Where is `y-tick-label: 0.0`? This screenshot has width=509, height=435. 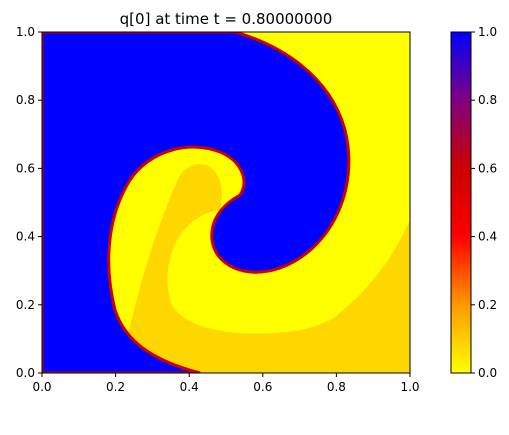
y-tick-label: 0.0 is located at coordinates (25, 373).